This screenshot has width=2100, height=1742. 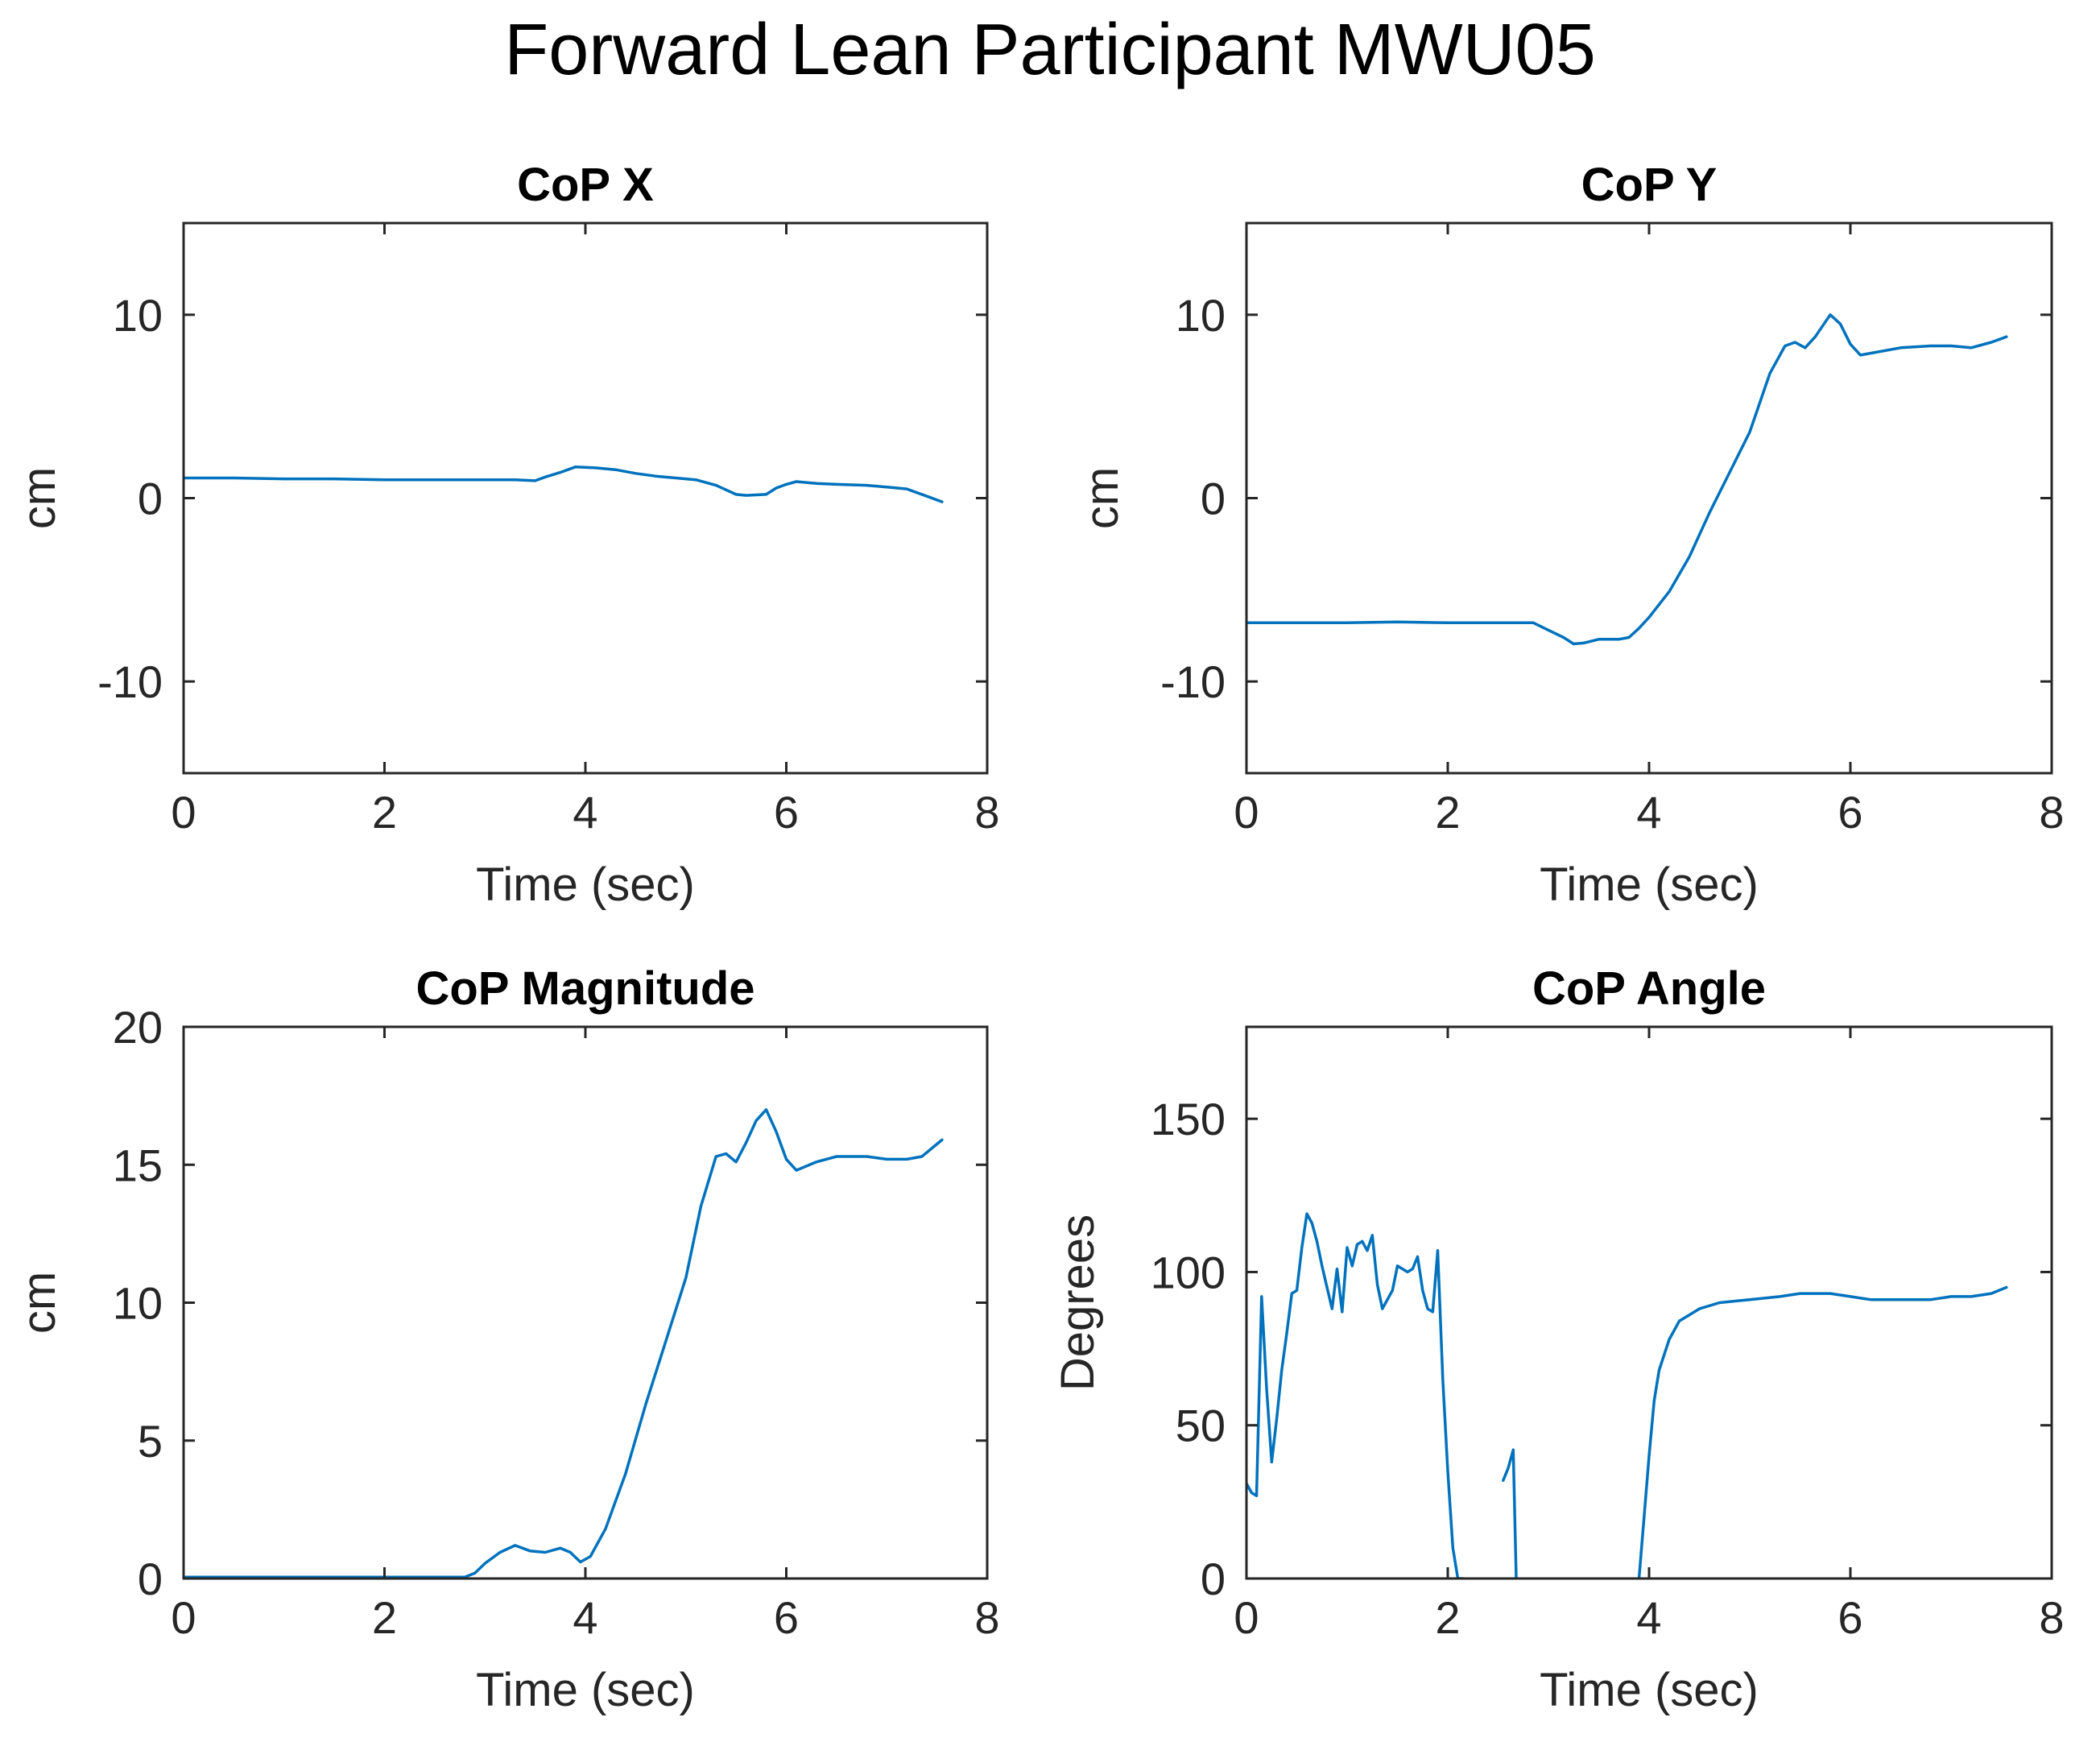 I want to click on y-axis-label-cop-y: cm, so click(x=1102, y=498).